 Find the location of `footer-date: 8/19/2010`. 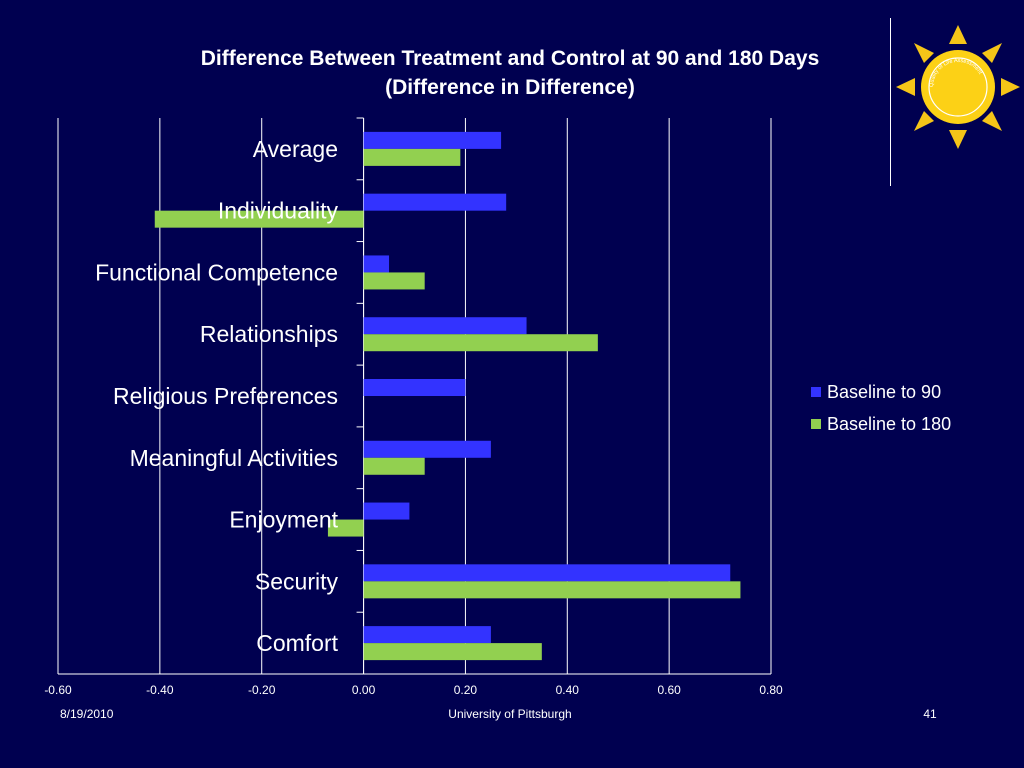

footer-date: 8/19/2010 is located at coordinates (87, 714).